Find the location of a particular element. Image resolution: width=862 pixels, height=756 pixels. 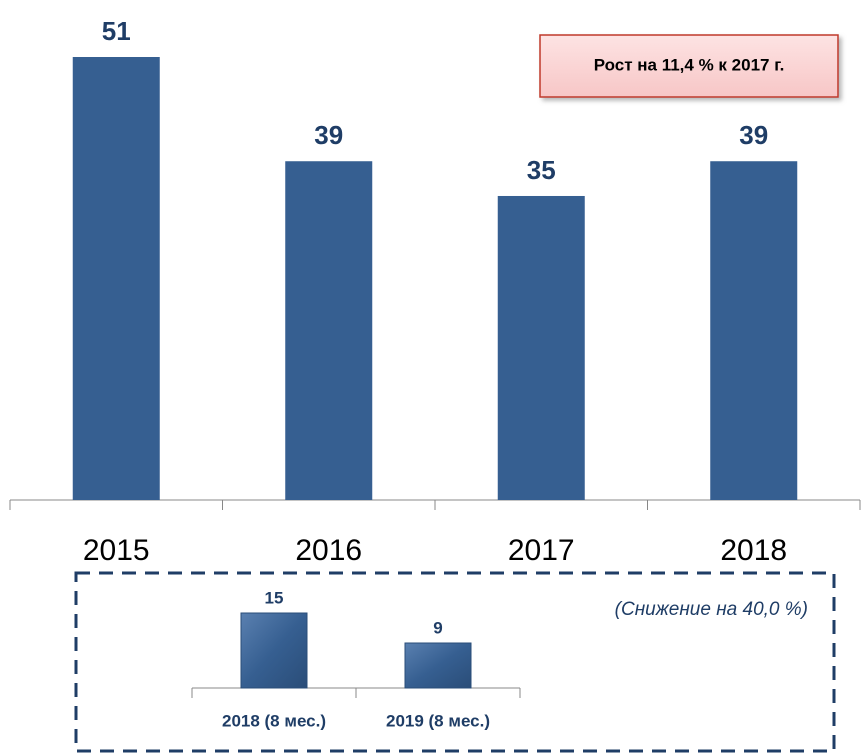

data-label: 15 is located at coordinates (274, 597).